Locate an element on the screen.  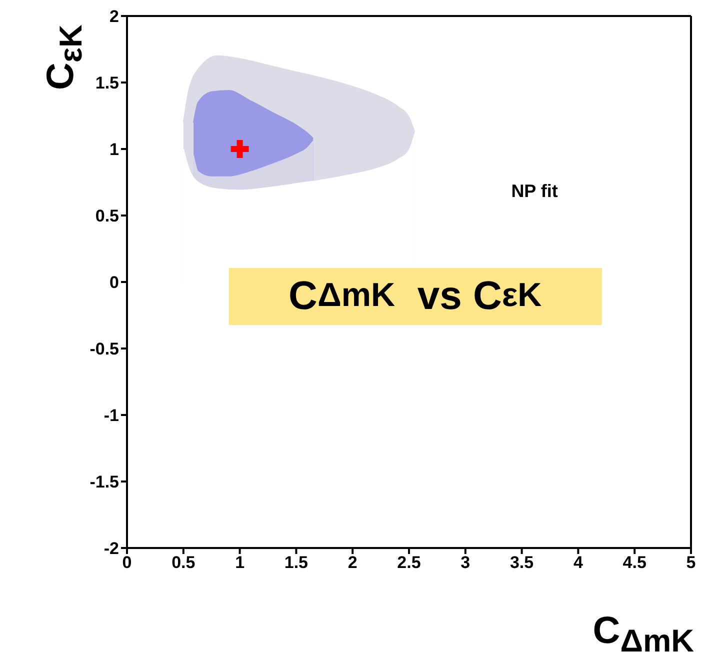
x-tick-label: 1.5 is located at coordinates (296, 562).